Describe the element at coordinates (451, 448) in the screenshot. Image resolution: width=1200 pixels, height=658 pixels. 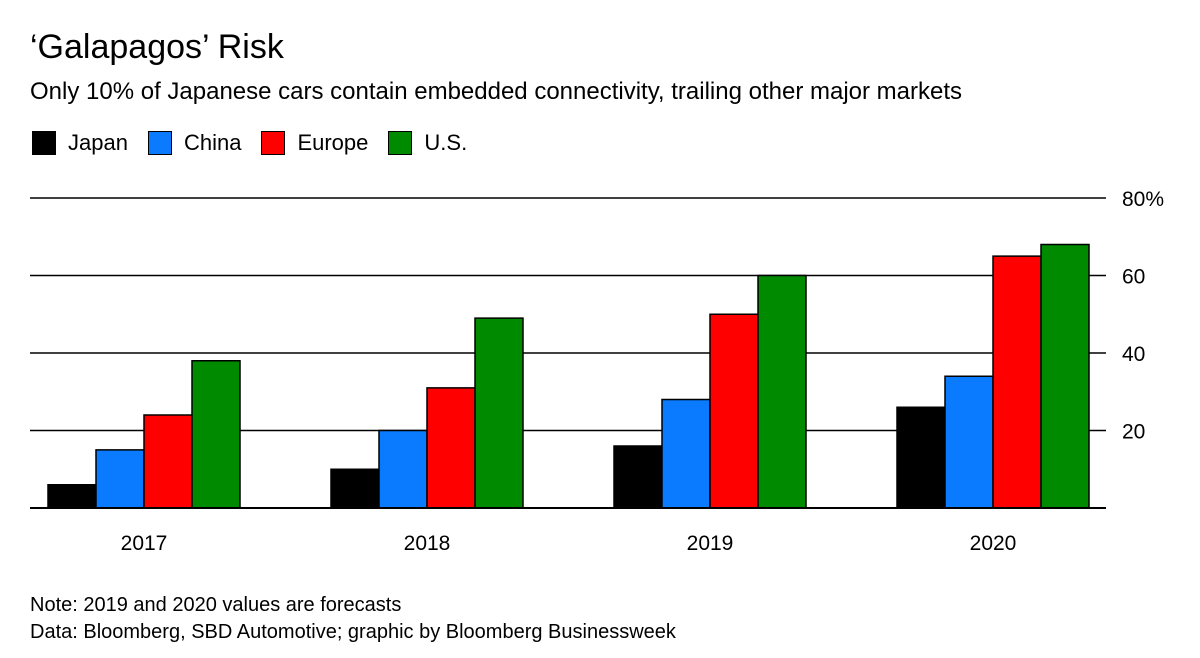
I see `bar-europe-2018` at that location.